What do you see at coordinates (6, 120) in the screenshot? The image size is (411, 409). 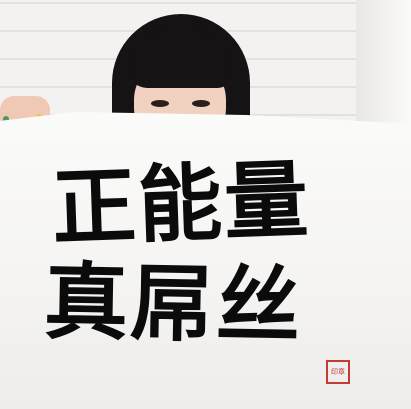 I see `nail-green` at bounding box center [6, 120].